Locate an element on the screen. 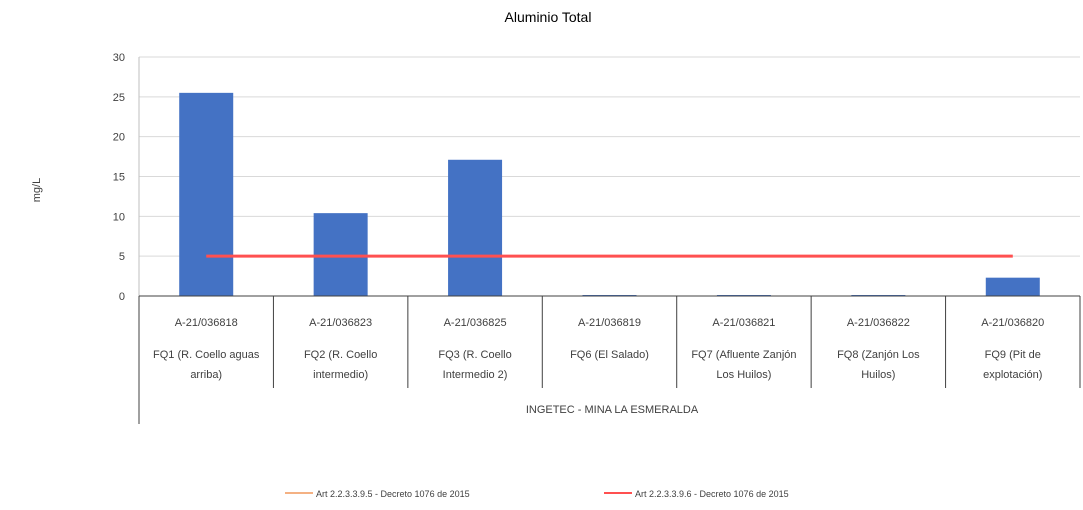 Image resolution: width=1083 pixels, height=510 pixels. x-tick-station: Los Huilos) is located at coordinates (743, 375).